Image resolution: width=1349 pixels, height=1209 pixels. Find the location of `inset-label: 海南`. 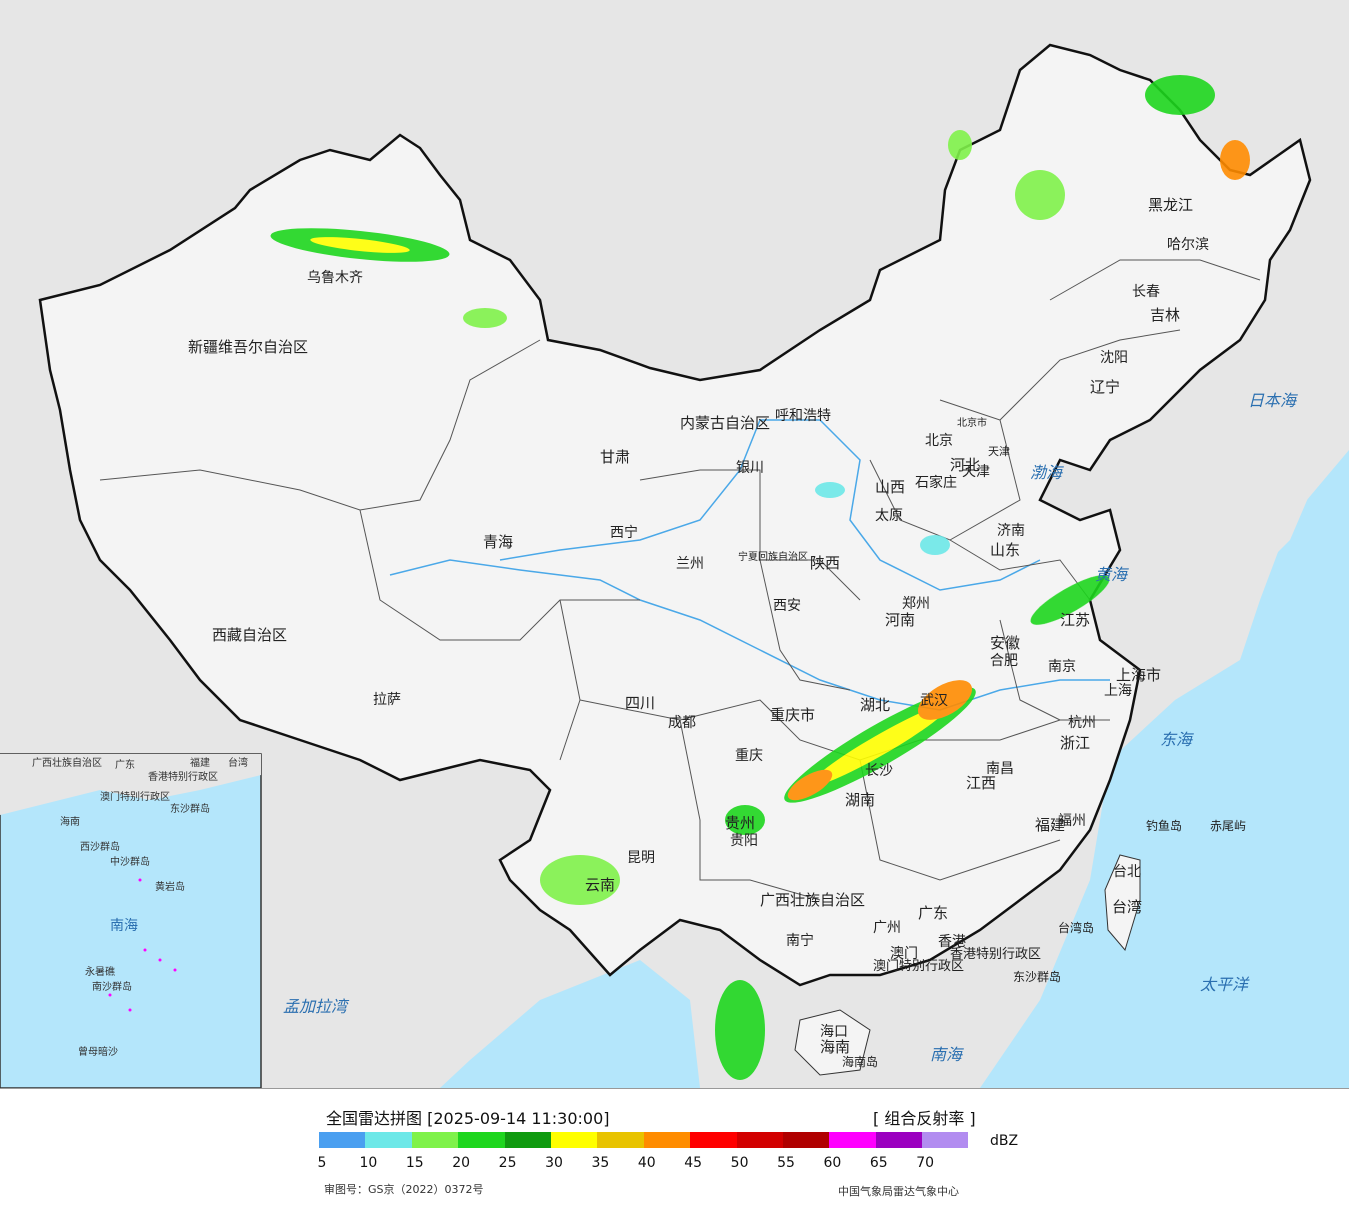

inset-label: 海南 is located at coordinates (70, 821).